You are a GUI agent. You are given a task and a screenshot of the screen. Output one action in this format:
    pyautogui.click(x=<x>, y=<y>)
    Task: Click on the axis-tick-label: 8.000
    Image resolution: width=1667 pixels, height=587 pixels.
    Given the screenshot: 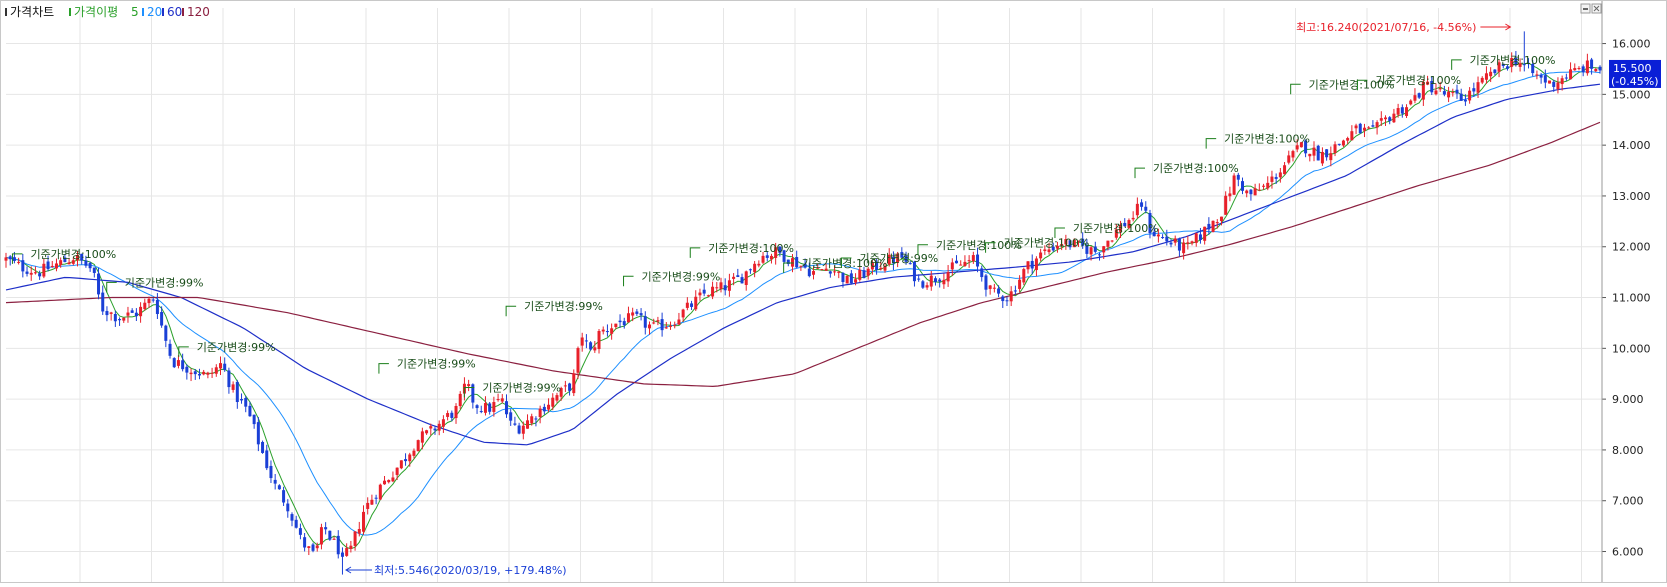 What is the action you would take?
    pyautogui.click(x=1628, y=450)
    